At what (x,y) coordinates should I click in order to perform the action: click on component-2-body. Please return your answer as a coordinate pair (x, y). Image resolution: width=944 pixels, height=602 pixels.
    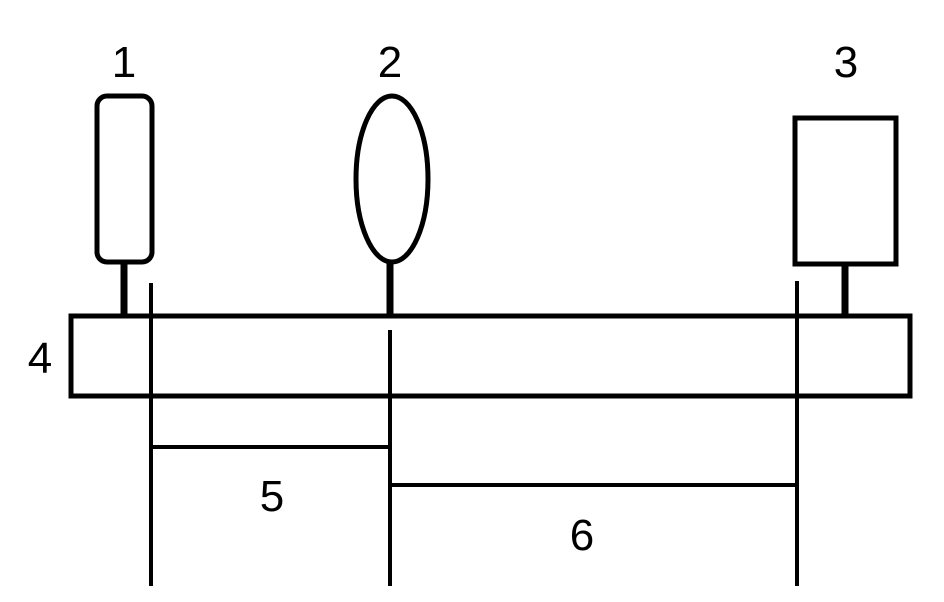
    Looking at the image, I should click on (392, 179).